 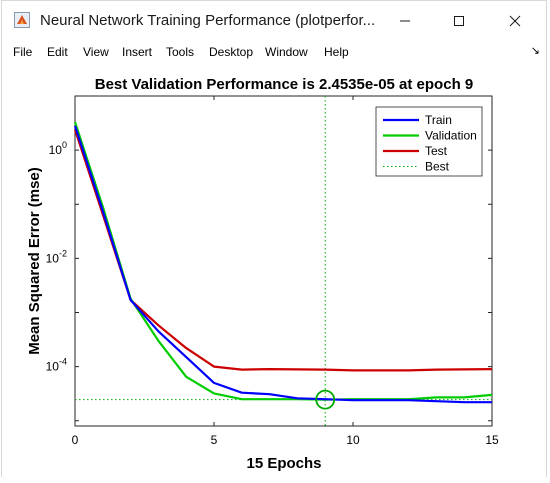 What do you see at coordinates (23, 52) in the screenshot?
I see `menu-file: File` at bounding box center [23, 52].